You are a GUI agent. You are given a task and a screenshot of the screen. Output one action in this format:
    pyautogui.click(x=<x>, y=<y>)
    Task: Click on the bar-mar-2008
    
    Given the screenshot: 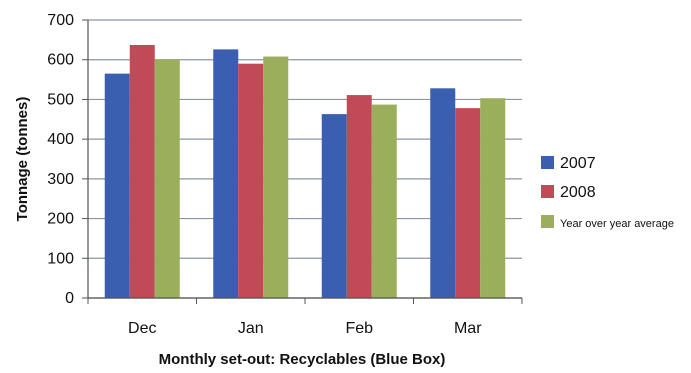 What is the action you would take?
    pyautogui.click(x=468, y=203)
    